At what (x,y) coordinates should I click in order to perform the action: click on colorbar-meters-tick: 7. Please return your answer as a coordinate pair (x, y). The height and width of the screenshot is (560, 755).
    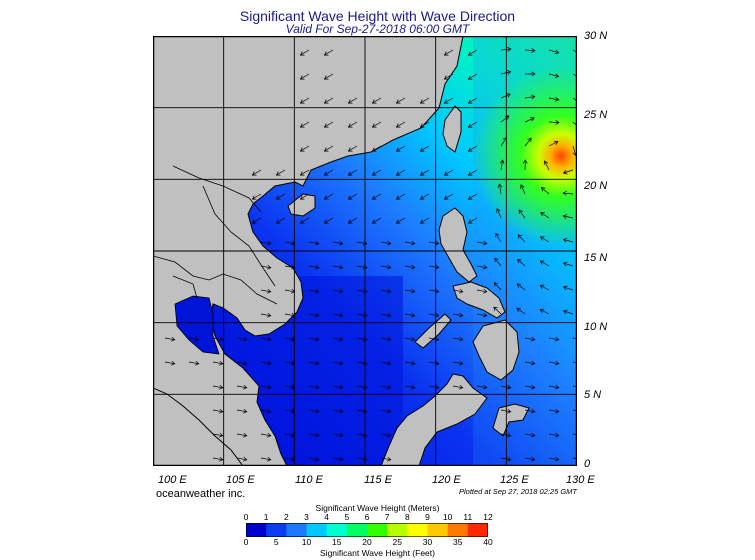
    Looking at the image, I should click on (387, 517).